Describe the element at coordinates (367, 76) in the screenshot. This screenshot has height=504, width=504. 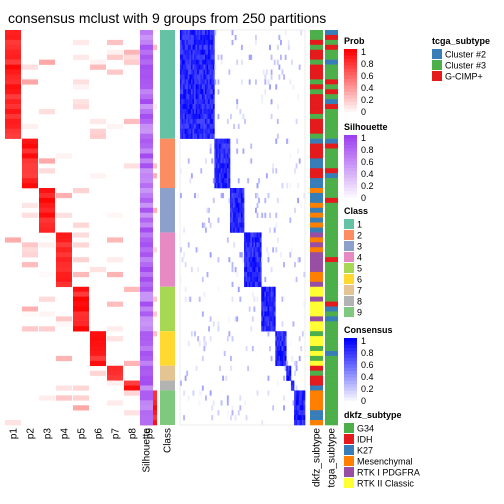
I see `prob-legend-tick: 0.6` at that location.